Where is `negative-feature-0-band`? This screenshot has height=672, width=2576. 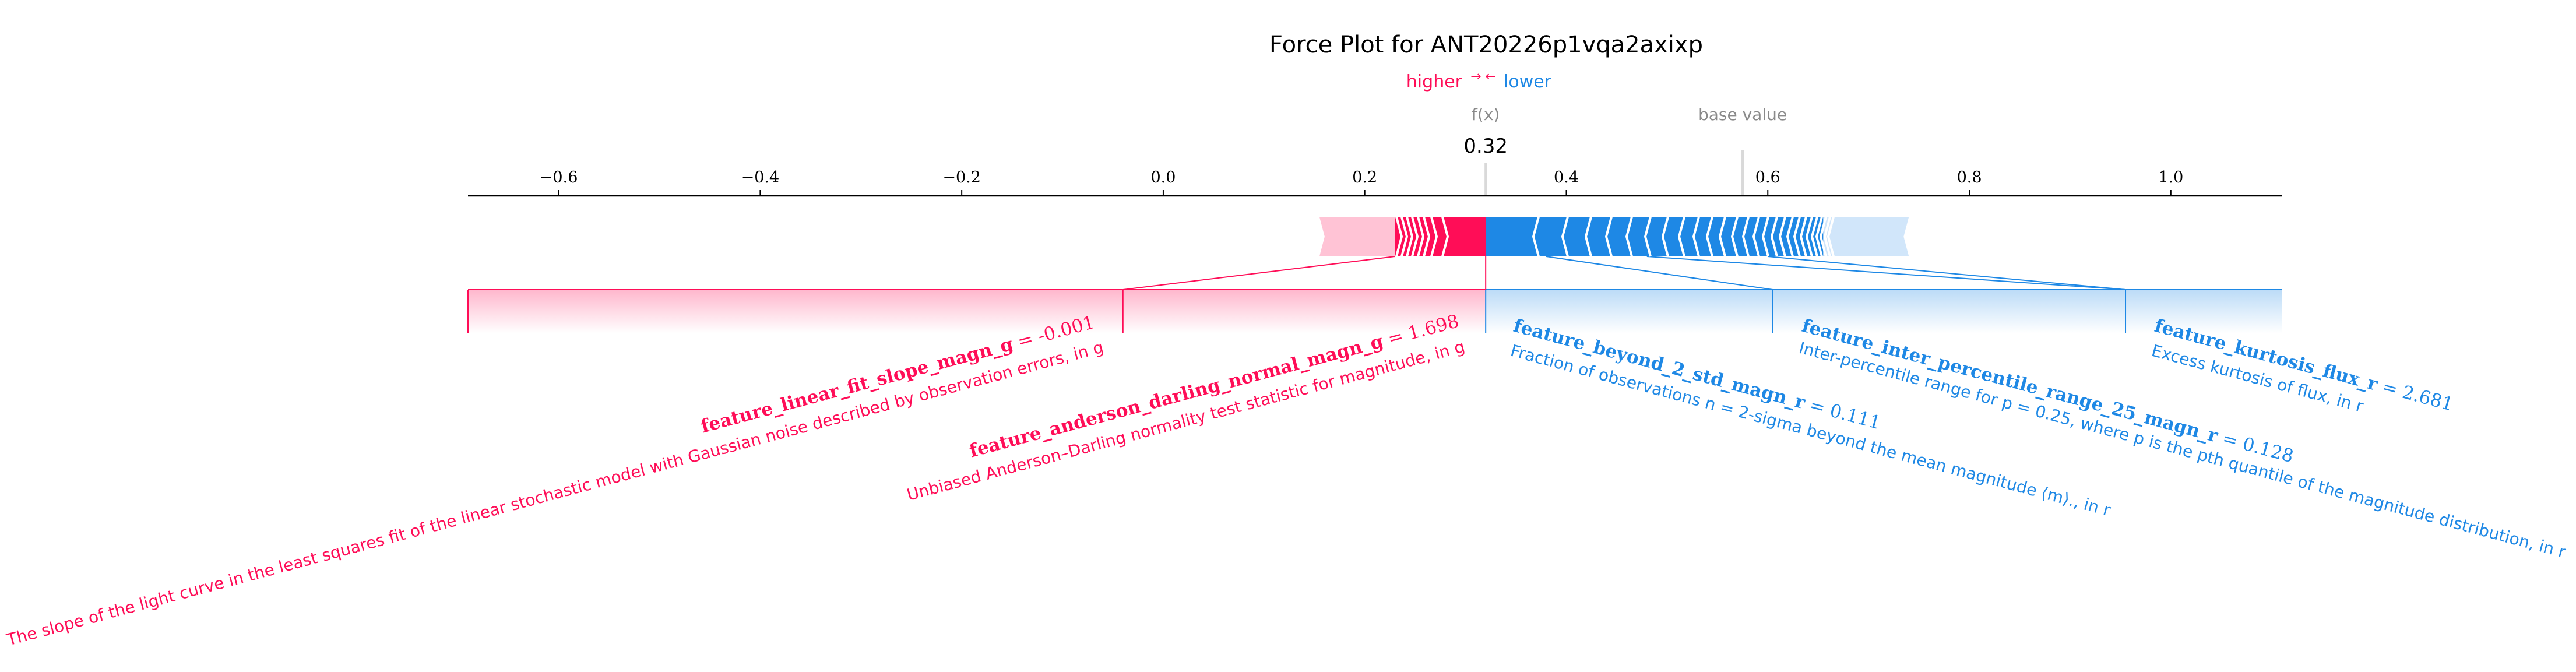
negative-feature-0-band is located at coordinates (1630, 311).